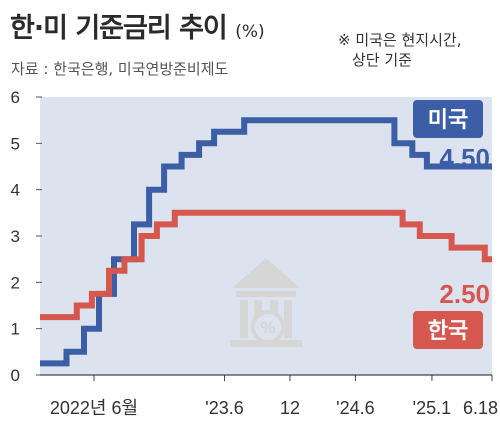 The width and height of the screenshot is (500, 441). Describe the element at coordinates (26, 236) in the screenshot. I see `y-axis: 0 1 2 3 4 5 6` at that location.